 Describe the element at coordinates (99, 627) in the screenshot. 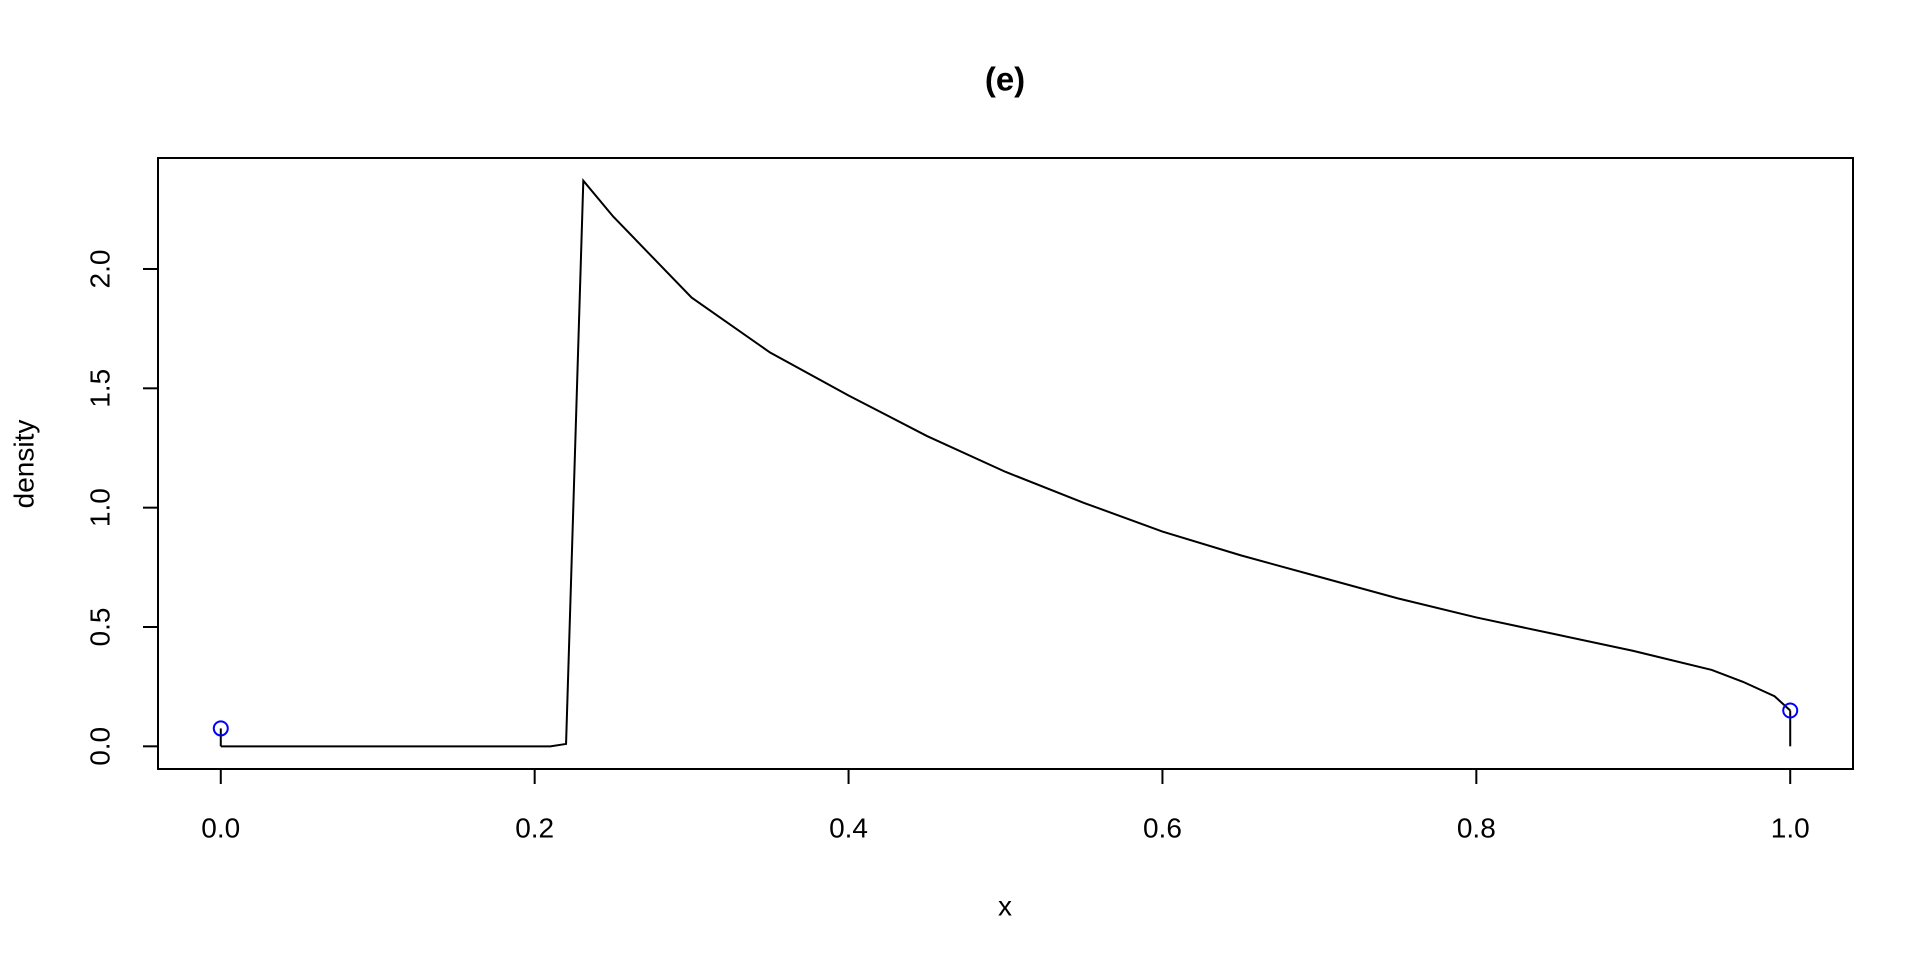

I see `y-tick-label: 0.5` at that location.